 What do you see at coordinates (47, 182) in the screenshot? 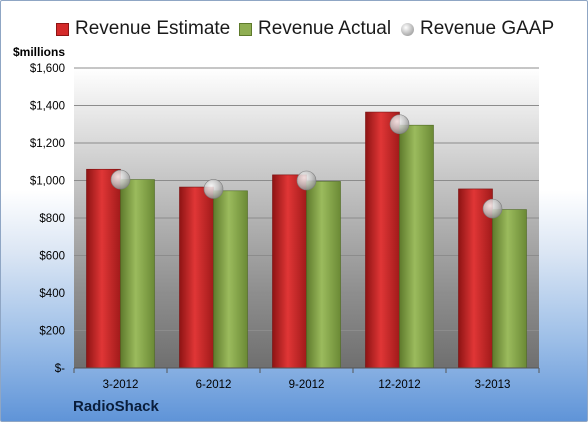
I see `y-tick-label: $1,000` at bounding box center [47, 182].